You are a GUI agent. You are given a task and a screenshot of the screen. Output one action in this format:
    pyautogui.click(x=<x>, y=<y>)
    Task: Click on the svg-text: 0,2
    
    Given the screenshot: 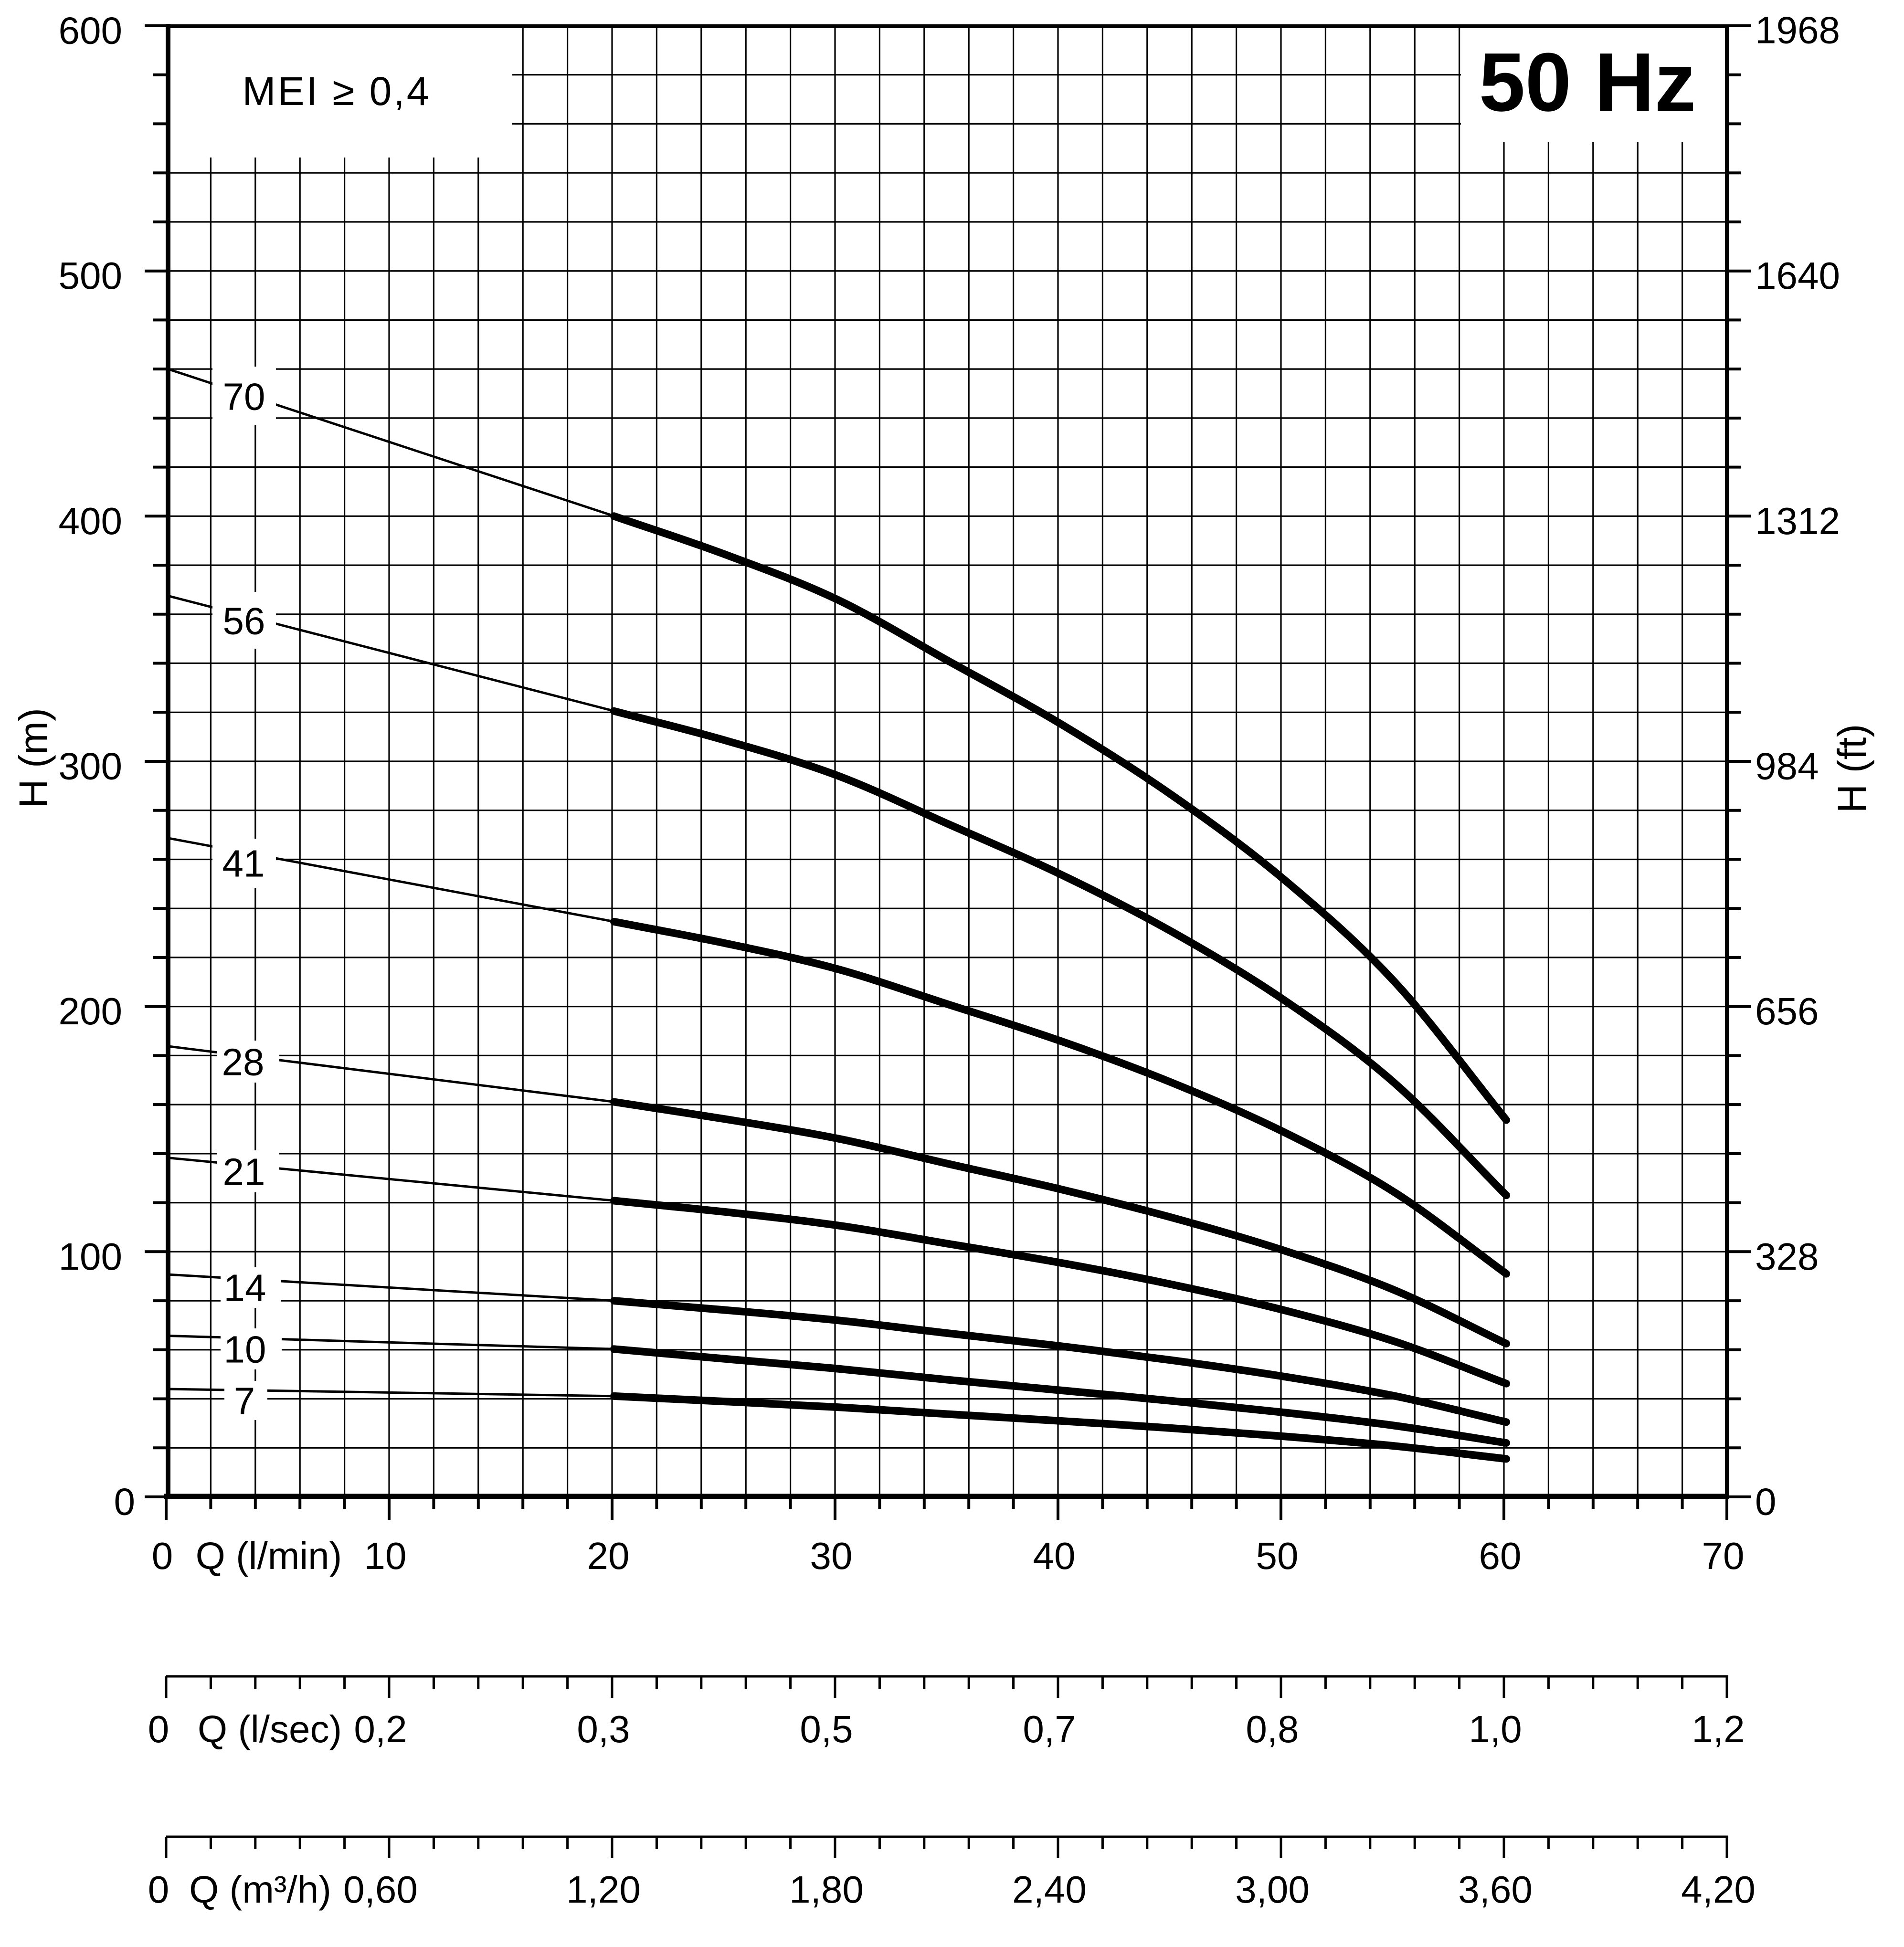 What is the action you would take?
    pyautogui.click(x=380, y=1729)
    